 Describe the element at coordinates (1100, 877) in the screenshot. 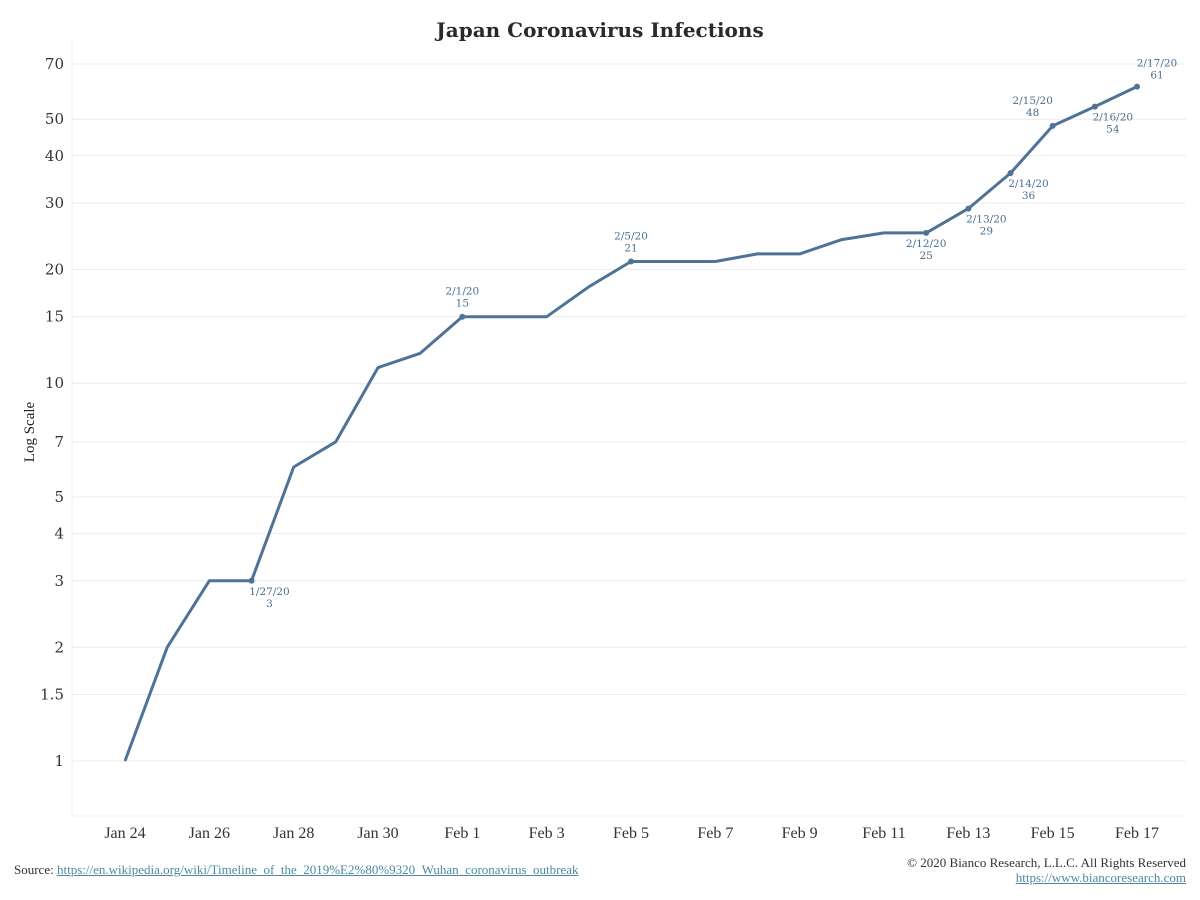

I see `website-link: https://www.biancoresearch.com` at that location.